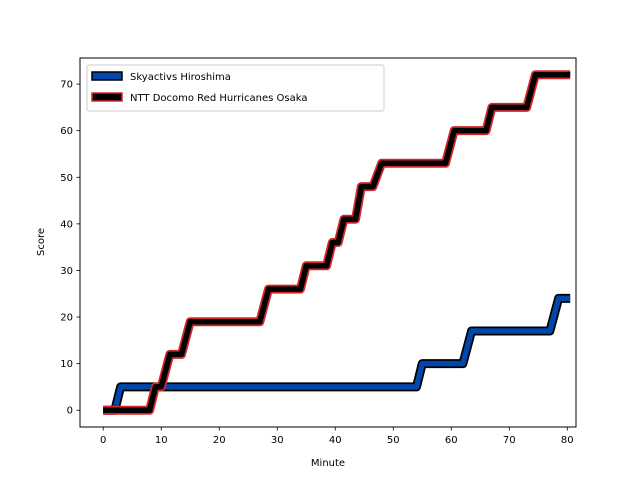  I want to click on x-tick-label: 10, so click(161, 440).